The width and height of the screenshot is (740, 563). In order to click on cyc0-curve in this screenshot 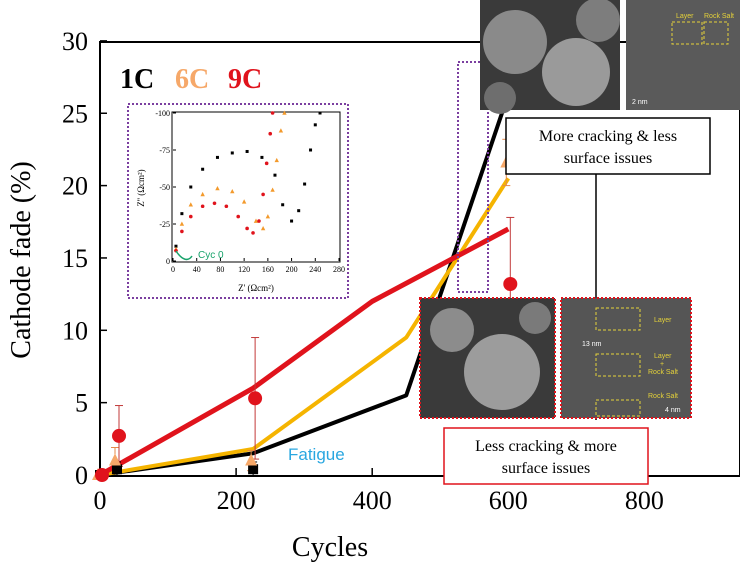, I will do `click(184, 255)`.